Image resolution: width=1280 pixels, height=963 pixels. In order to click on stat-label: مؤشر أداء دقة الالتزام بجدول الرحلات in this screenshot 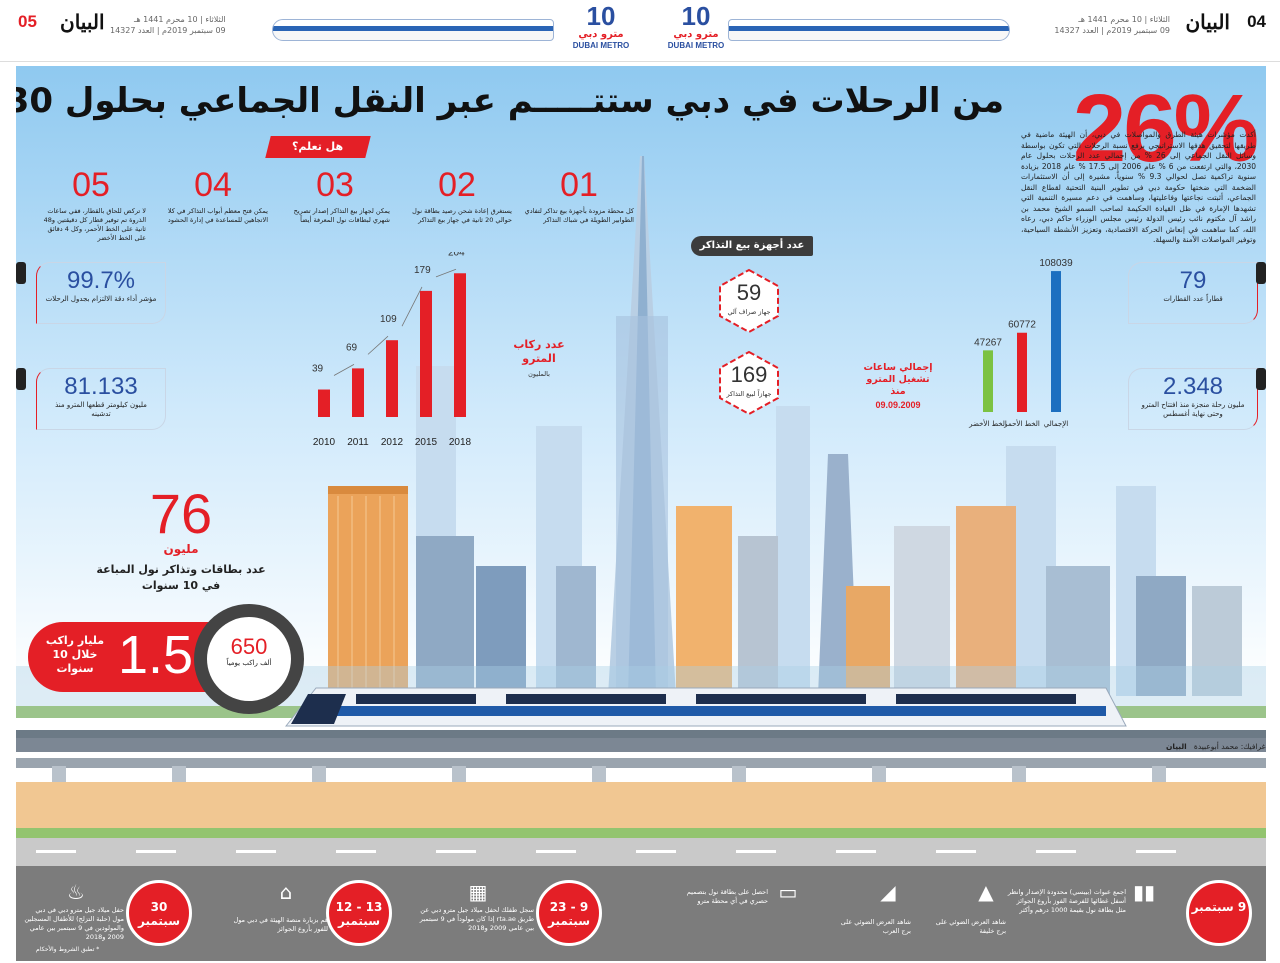, I will do `click(101, 299)`.